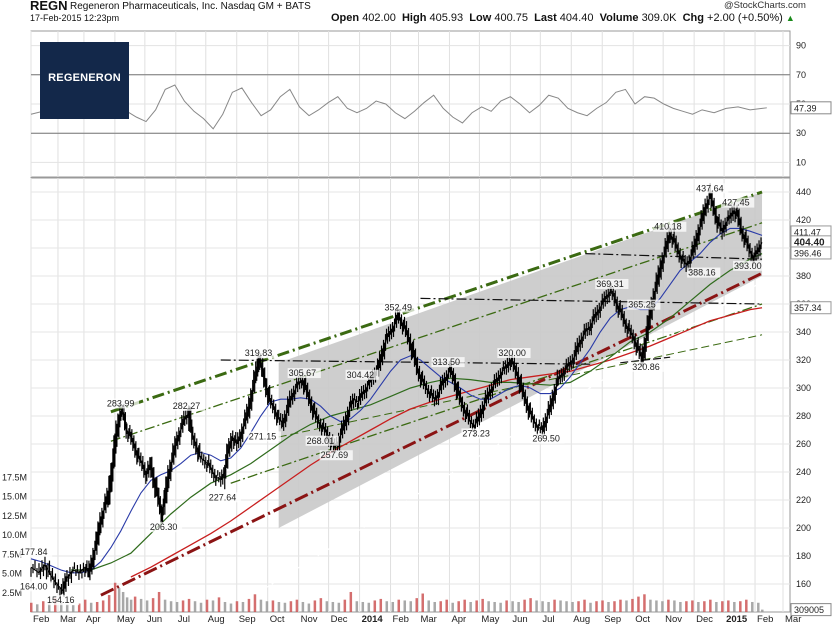 The image size is (832, 626). Describe the element at coordinates (458, 619) in the screenshot. I see `x-tick-label: Apr` at that location.